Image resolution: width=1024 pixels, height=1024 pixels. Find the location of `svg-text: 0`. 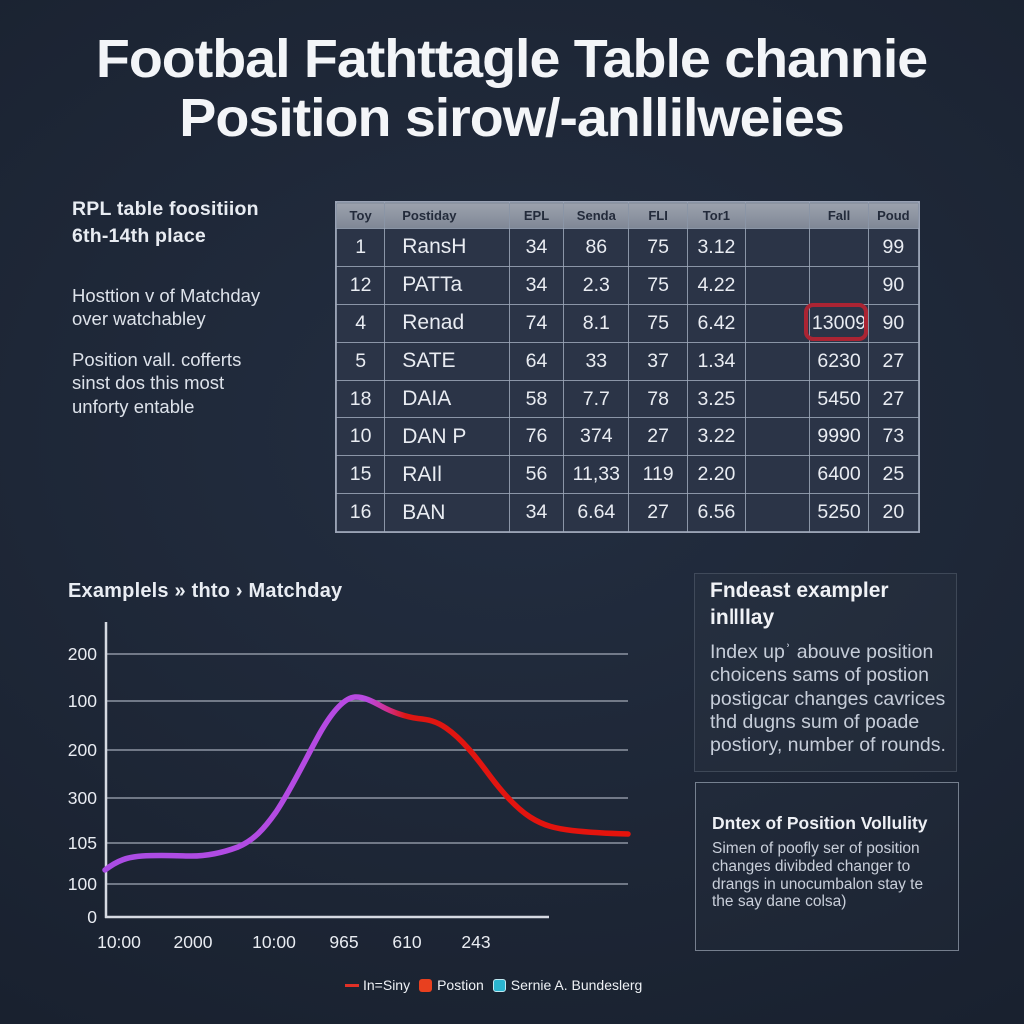

svg-text: 0 is located at coordinates (92, 917).